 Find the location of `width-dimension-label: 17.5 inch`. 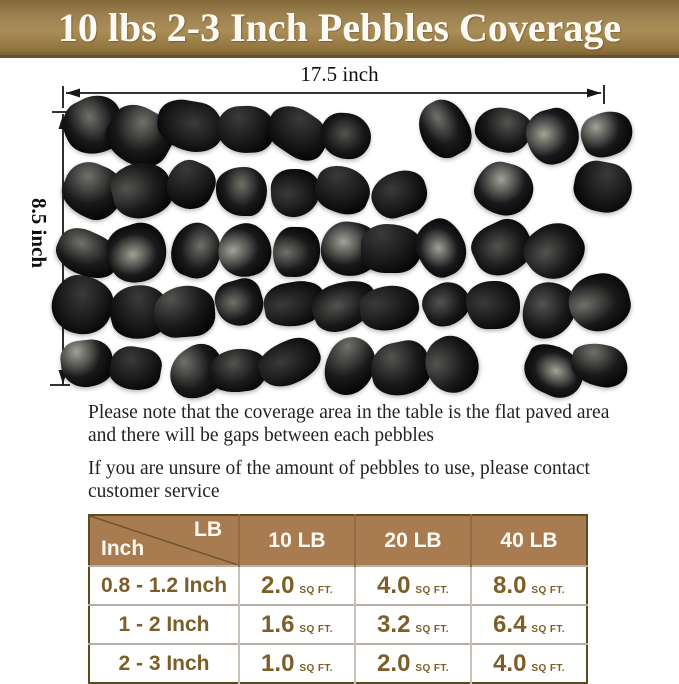

width-dimension-label: 17.5 inch is located at coordinates (339, 74).